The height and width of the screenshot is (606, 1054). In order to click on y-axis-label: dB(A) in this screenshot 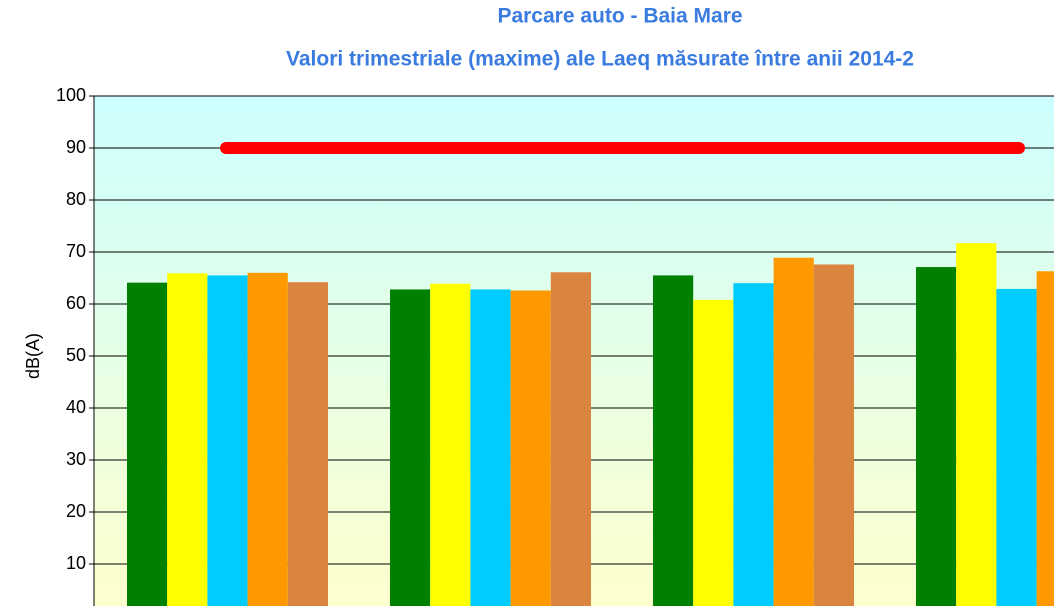, I will do `click(33, 356)`.